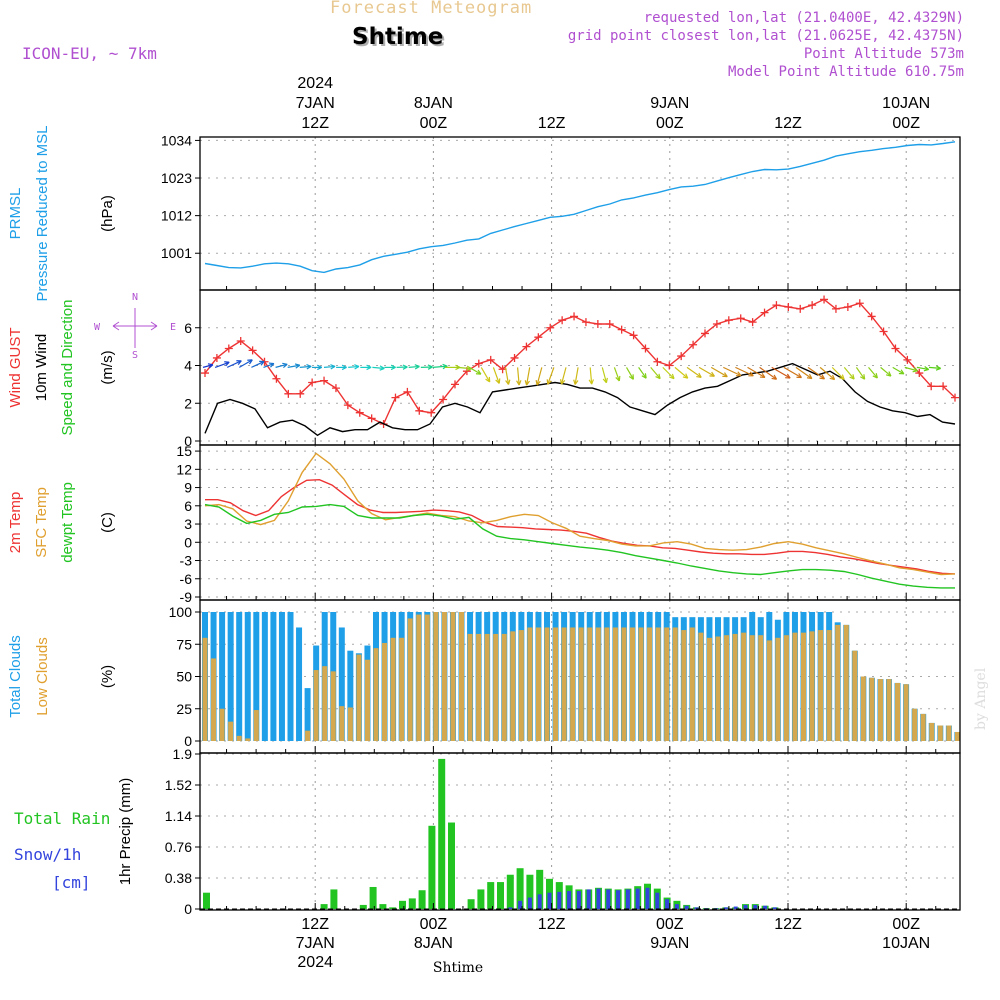 Image resolution: width=1000 pixels, height=1000 pixels. What do you see at coordinates (67, 368) in the screenshot?
I see `wind-ylabel: Speed and Direction` at bounding box center [67, 368].